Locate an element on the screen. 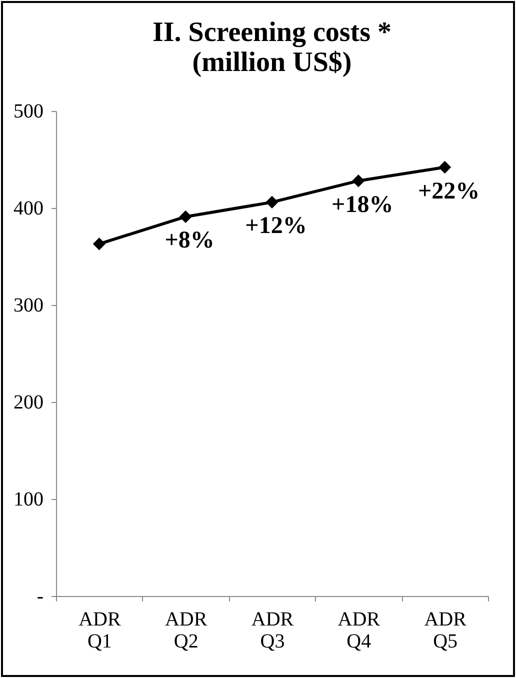 The width and height of the screenshot is (516, 678). x-tick-label: ADR Q4 is located at coordinates (359, 630).